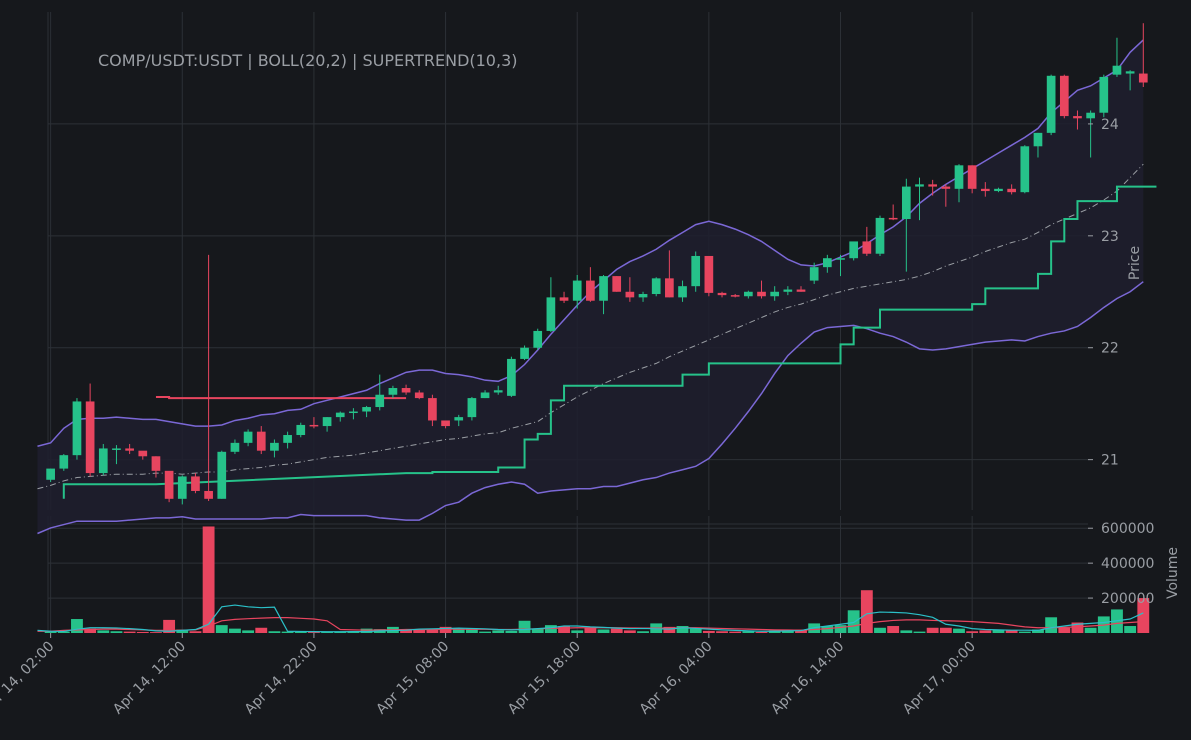 Image resolution: width=1191 pixels, height=740 pixels. What do you see at coordinates (1127, 599) in the screenshot?
I see `volume-tick-label: 200000` at bounding box center [1127, 599].